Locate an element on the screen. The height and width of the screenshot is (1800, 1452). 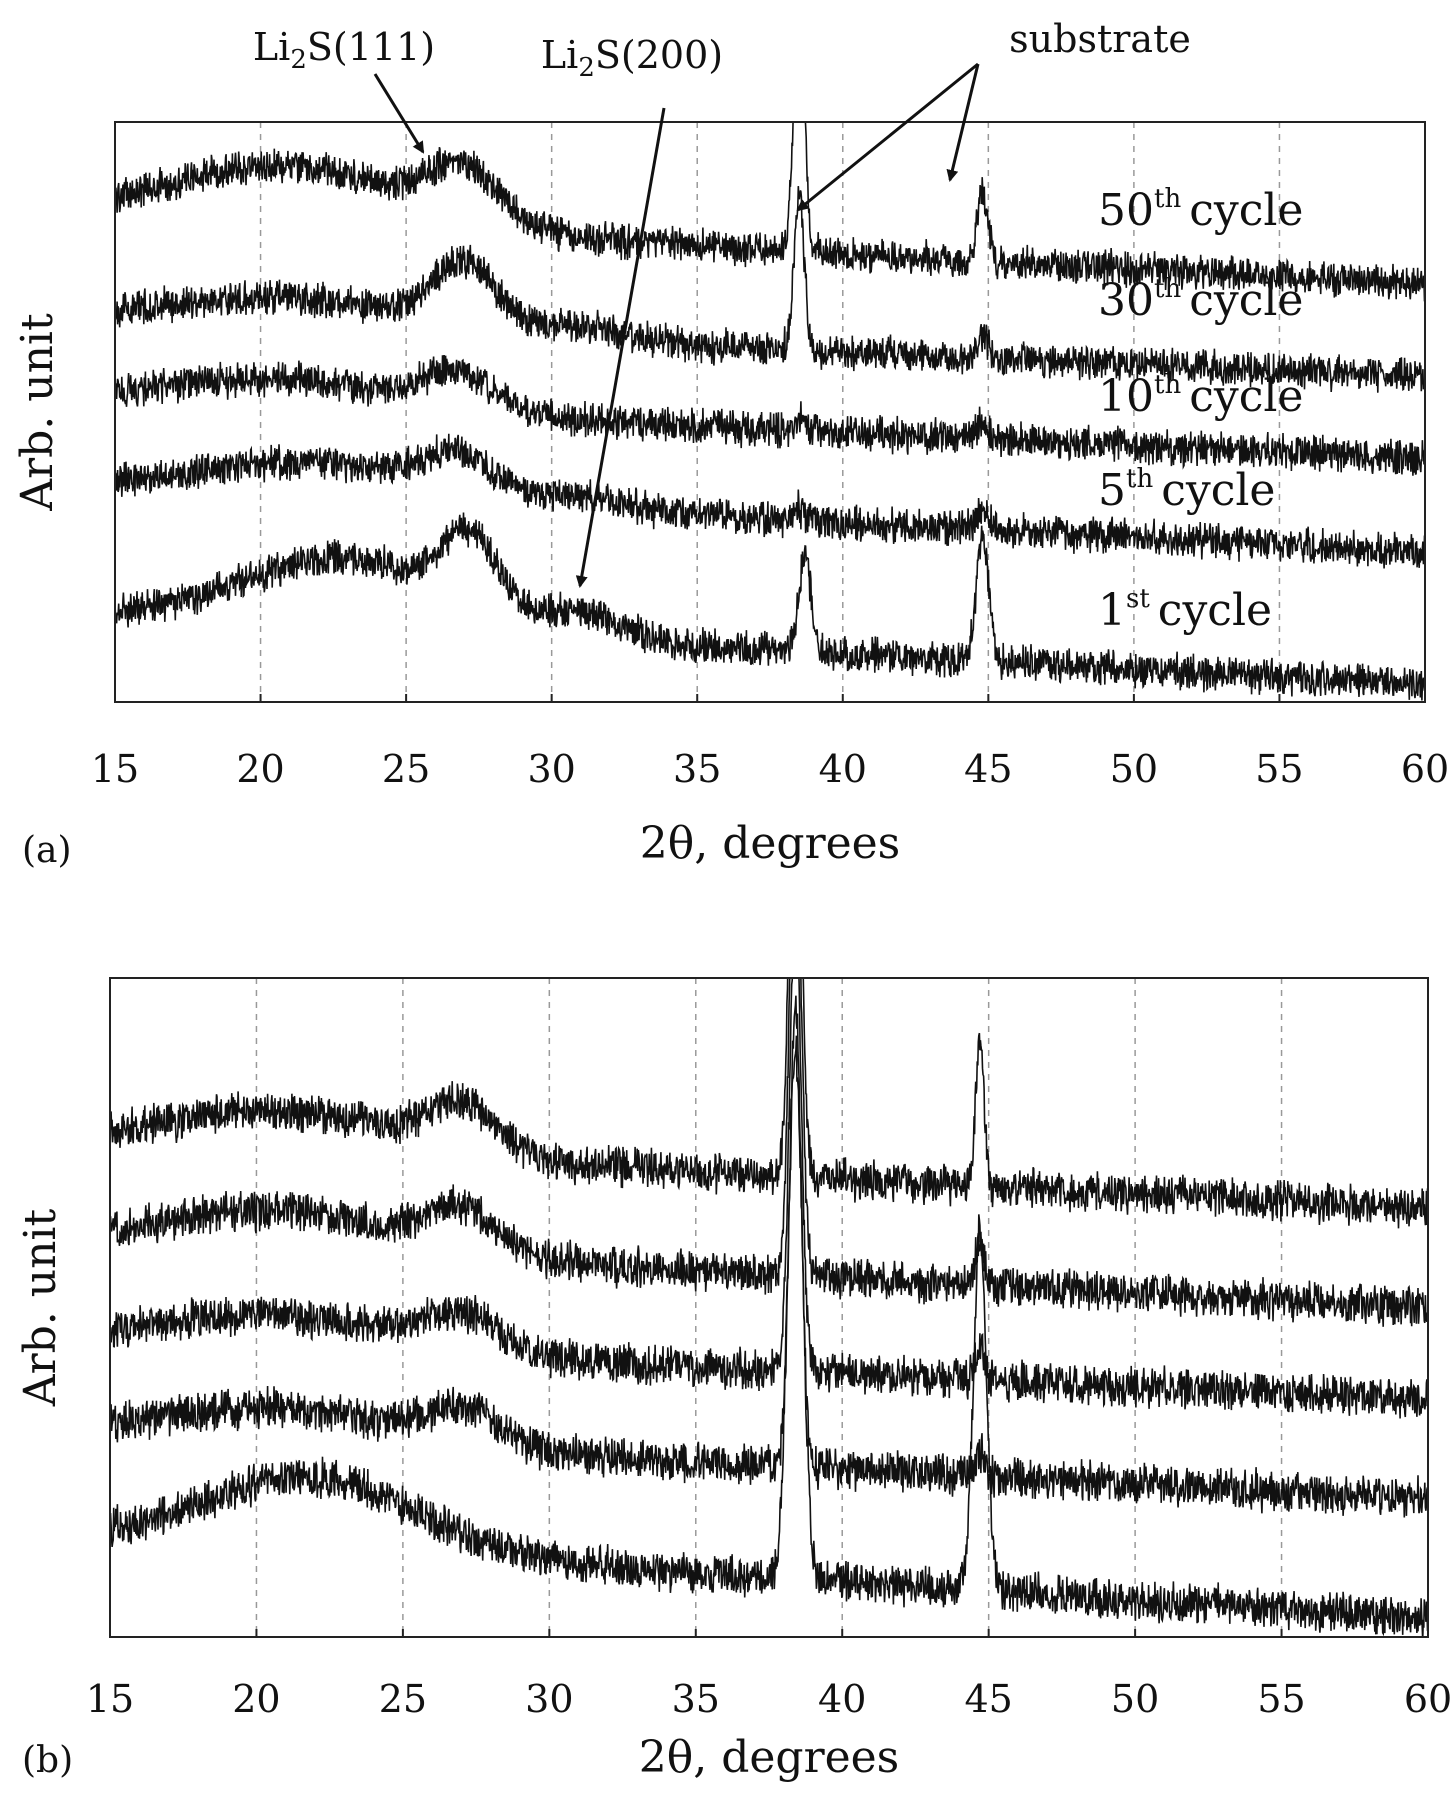
peak-annotation-label: Li2S(111) is located at coordinates (344, 50).